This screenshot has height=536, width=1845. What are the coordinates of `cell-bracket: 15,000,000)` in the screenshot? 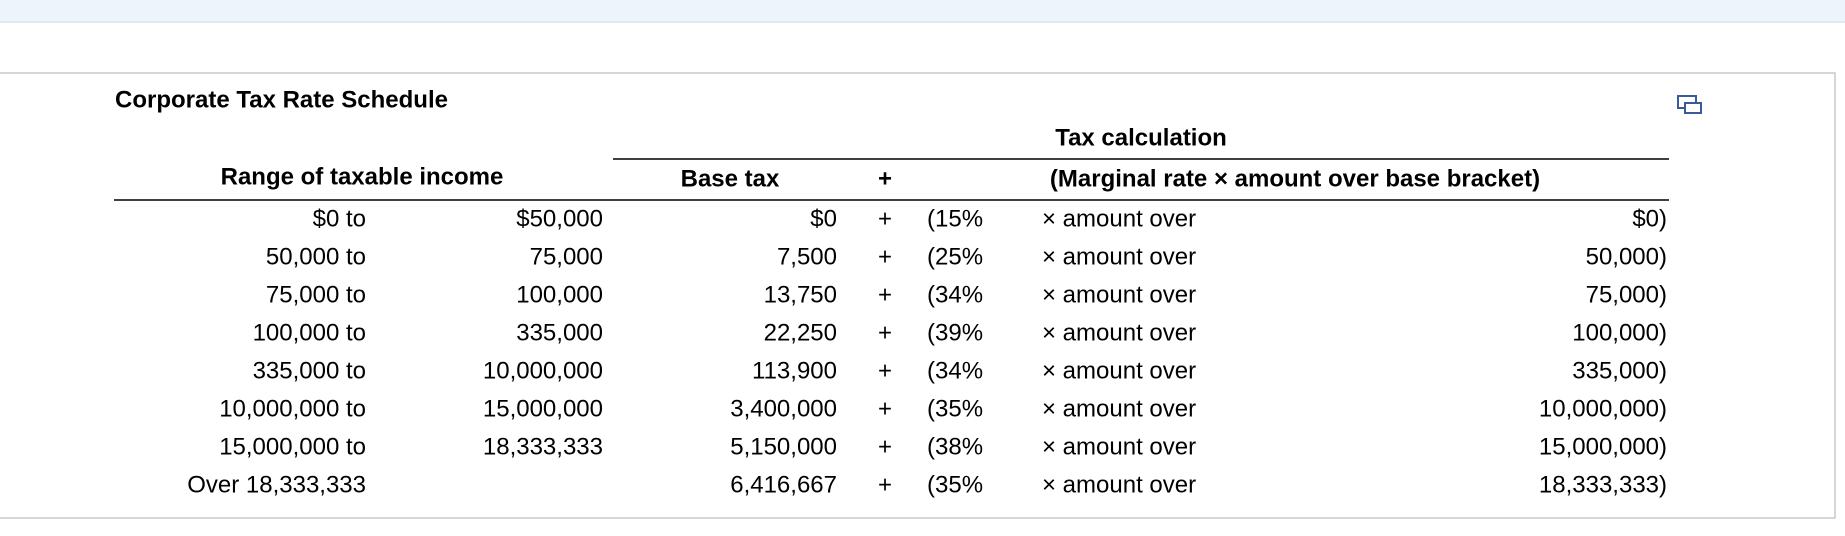 It's located at (1603, 446).